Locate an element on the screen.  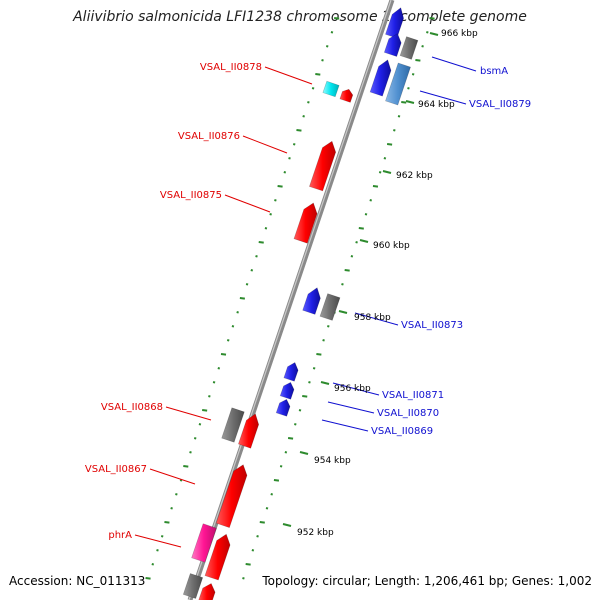
gene-label: VSAL_II0870 is located at coordinates (408, 413).